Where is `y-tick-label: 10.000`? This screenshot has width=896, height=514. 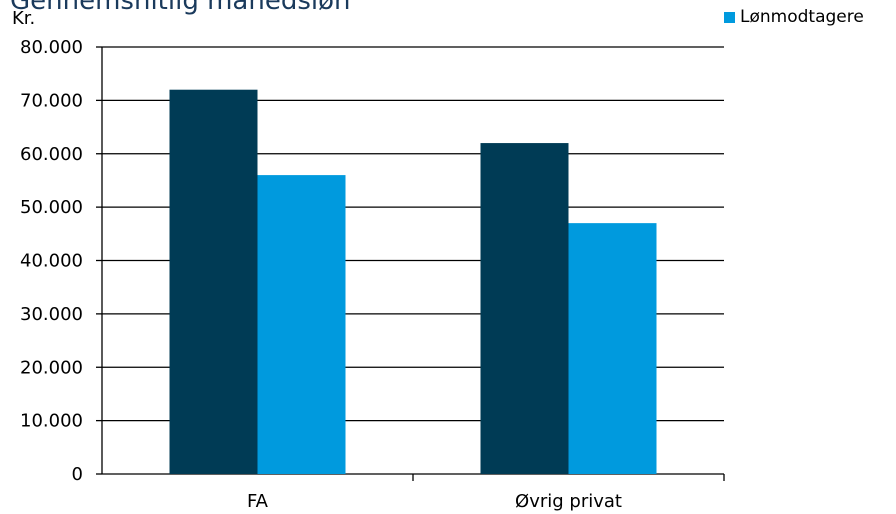
y-tick-label: 10.000 is located at coordinates (51, 421).